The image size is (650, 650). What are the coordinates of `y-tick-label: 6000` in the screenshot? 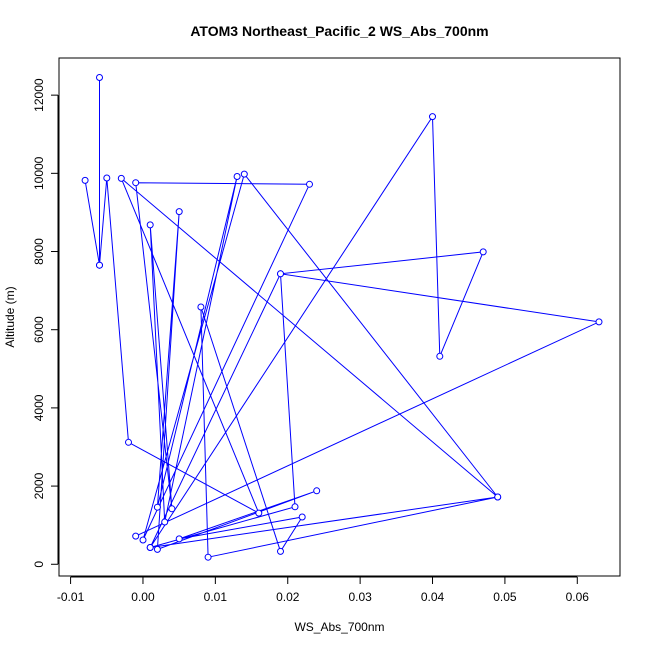 It's located at (39, 329).